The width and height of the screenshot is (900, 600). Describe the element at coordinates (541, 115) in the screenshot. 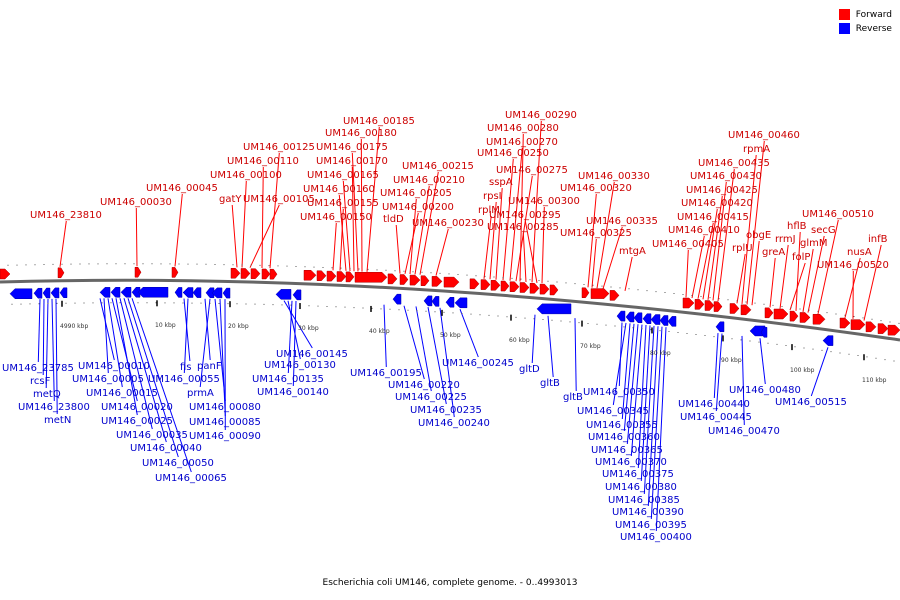

I see `forward-gene-label: UM146_00290` at that location.